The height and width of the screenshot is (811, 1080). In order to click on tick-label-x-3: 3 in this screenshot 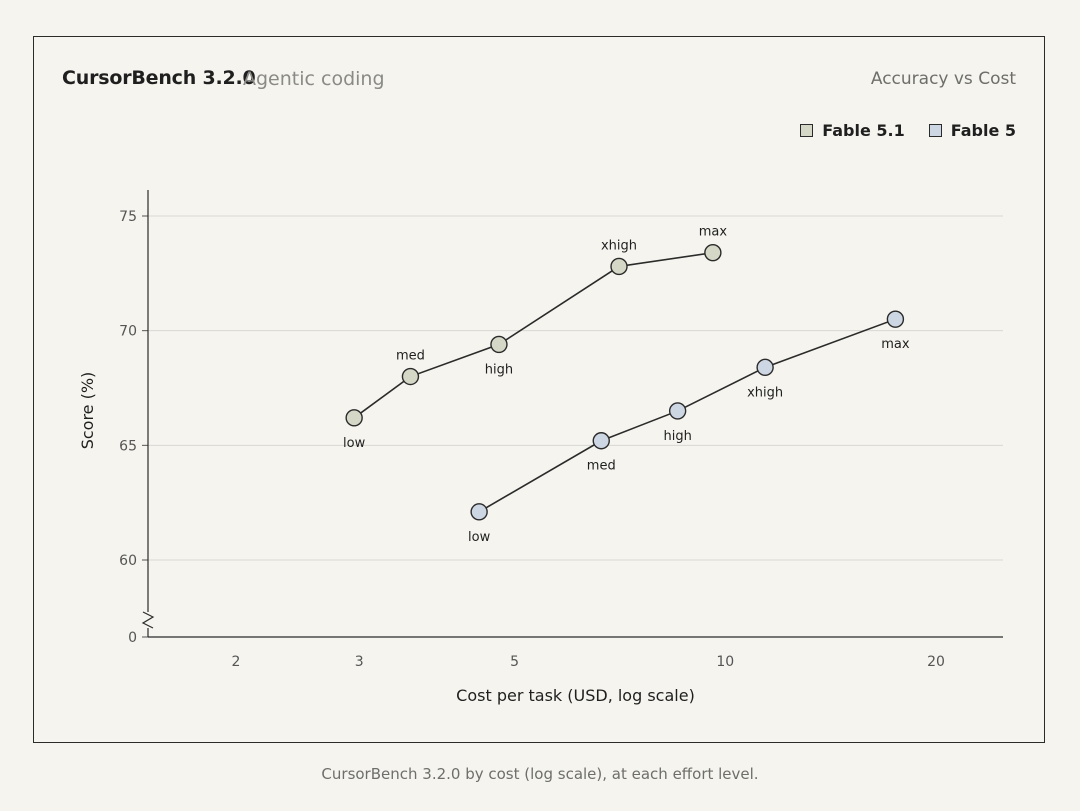, I will do `click(359, 662)`.